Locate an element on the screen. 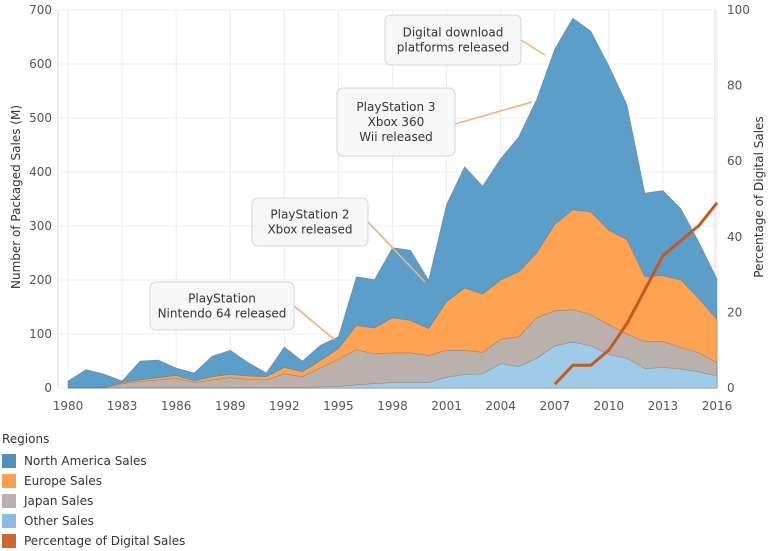  y-tick-label: 100 is located at coordinates (40, 334).